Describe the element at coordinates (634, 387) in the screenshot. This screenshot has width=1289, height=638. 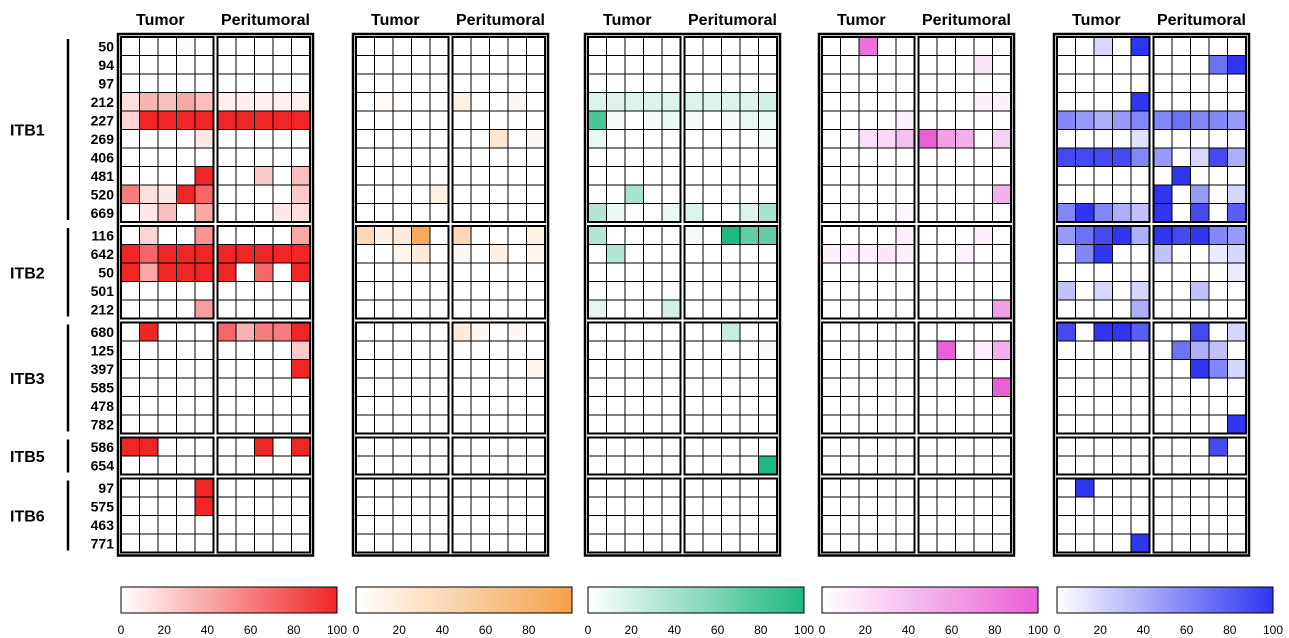
I see `heatmap-cell-p3-r19-c3` at that location.